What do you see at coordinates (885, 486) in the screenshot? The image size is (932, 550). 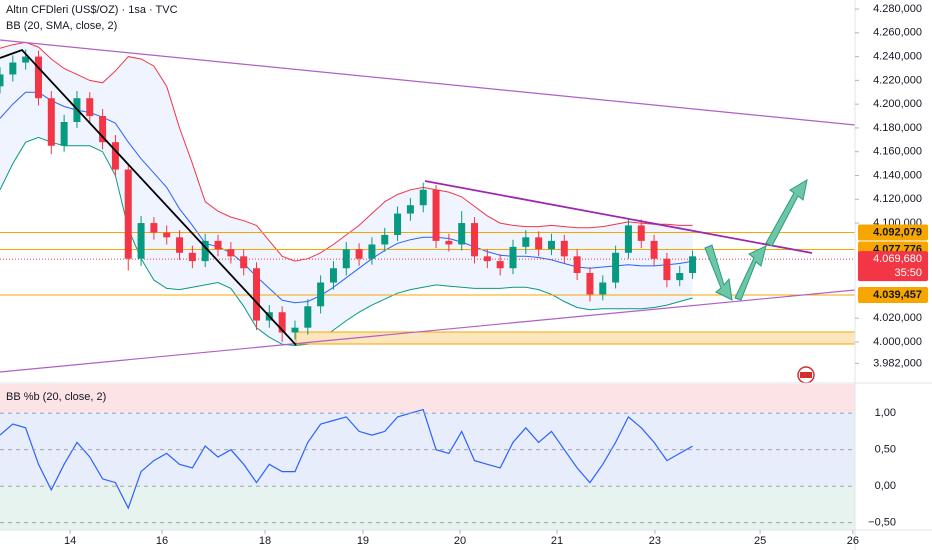 I see `y-tick-label: 0,00` at bounding box center [885, 486].